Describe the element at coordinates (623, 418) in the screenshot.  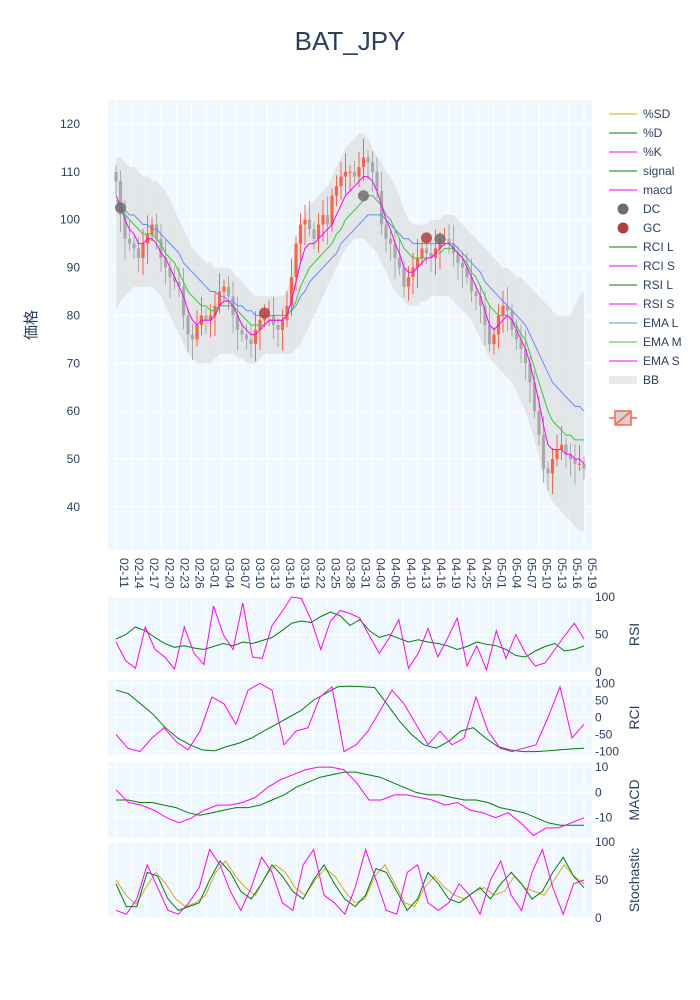
I see `legend-candle-slash` at that location.